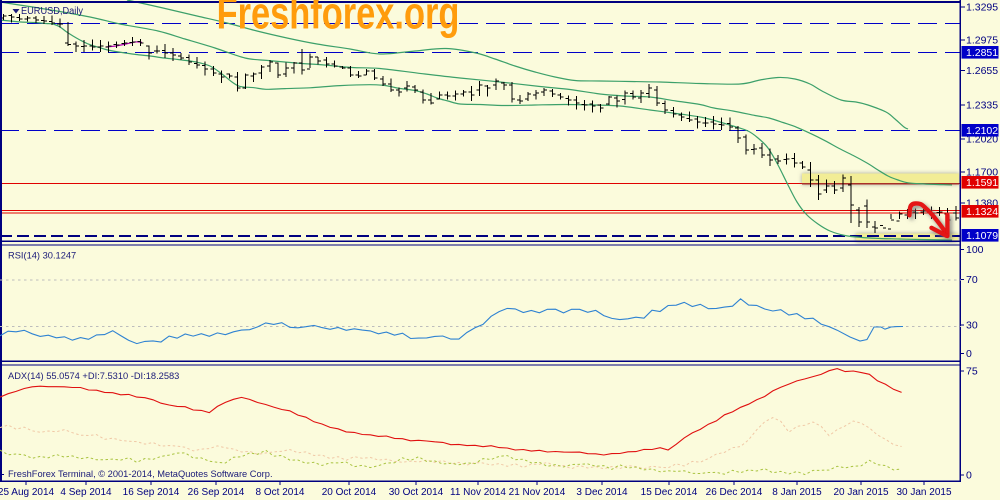 This screenshot has width=1000, height=500. What do you see at coordinates (734, 492) in the screenshot?
I see `svg-text: 26 Dec 2014` at bounding box center [734, 492].